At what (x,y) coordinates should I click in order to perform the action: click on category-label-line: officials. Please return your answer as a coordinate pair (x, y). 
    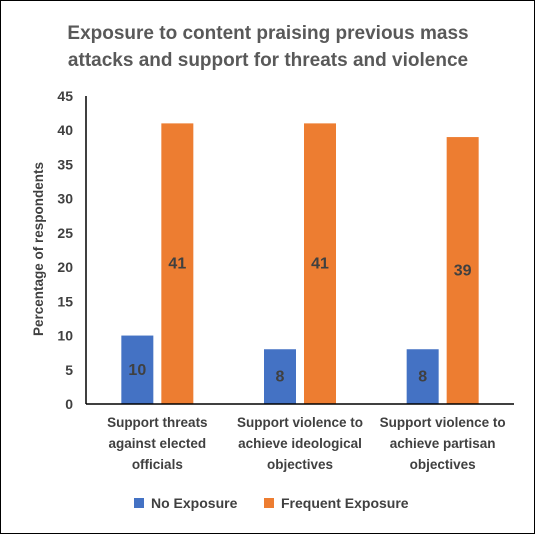
    Looking at the image, I should click on (157, 464).